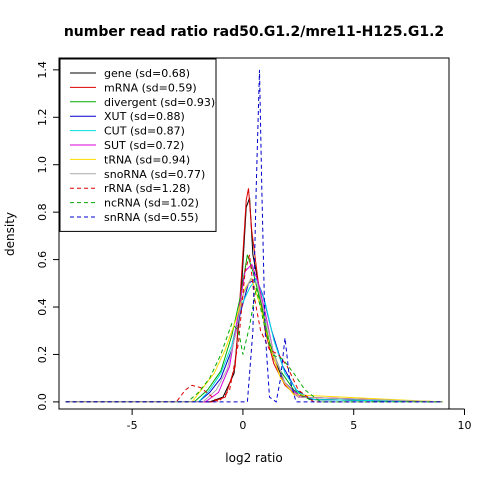 This screenshot has width=480, height=480. I want to click on y-tick-label: 1.4, so click(42, 70).